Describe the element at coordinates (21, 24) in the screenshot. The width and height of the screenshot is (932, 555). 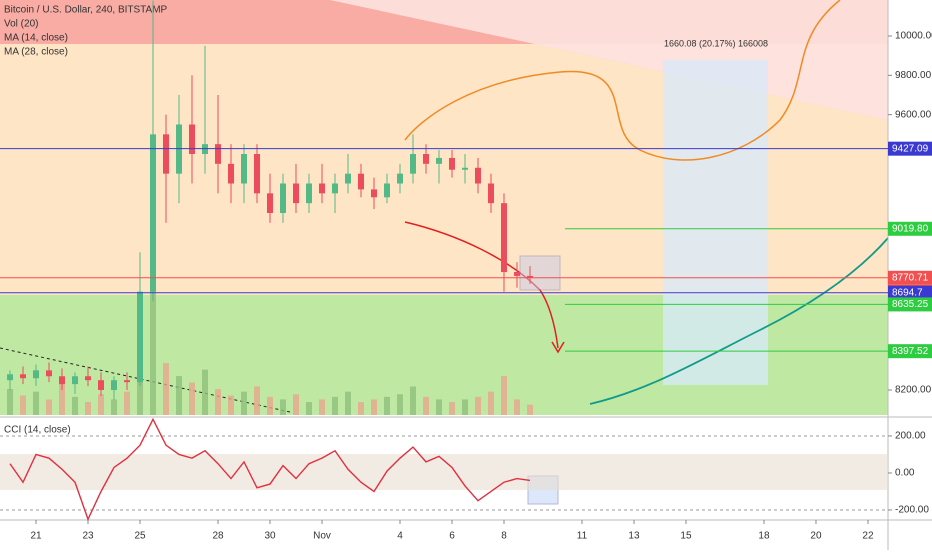
I see `indicator: Vol (20)` at that location.